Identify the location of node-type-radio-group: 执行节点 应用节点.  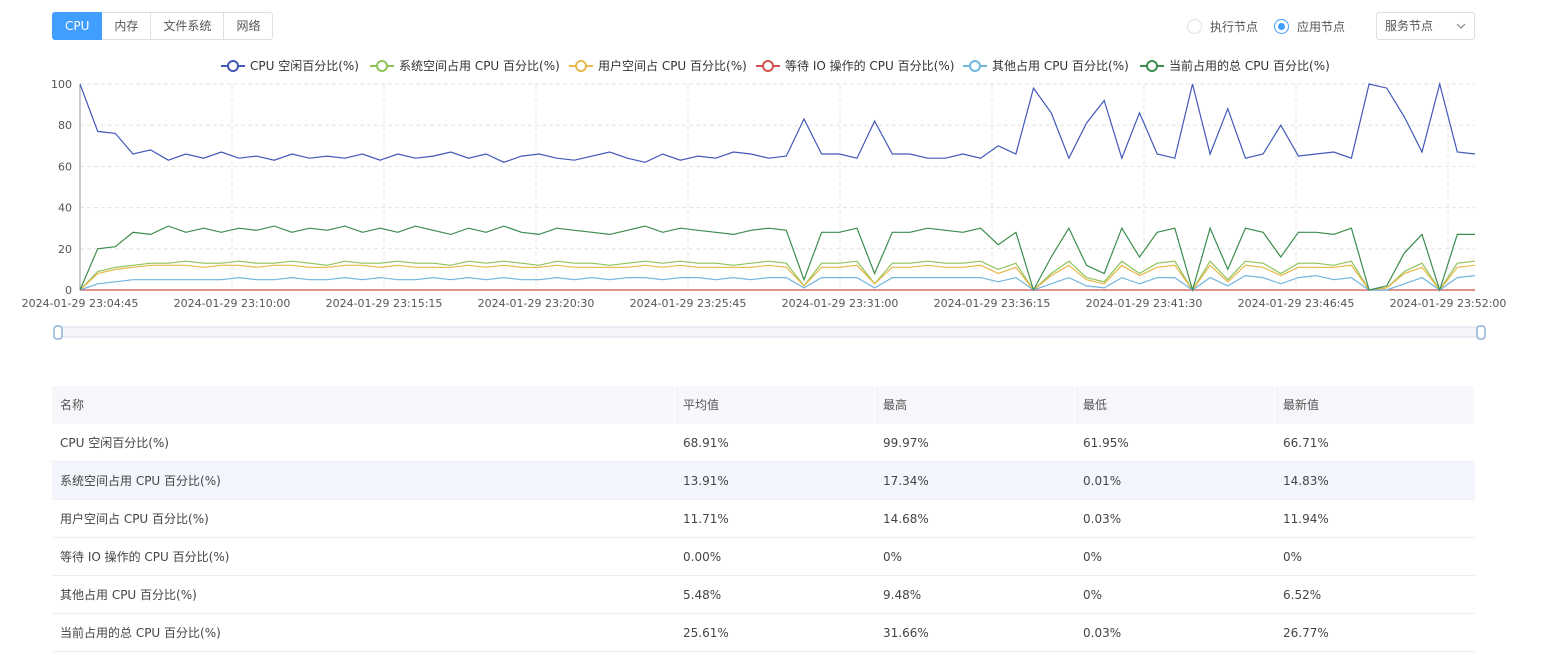
(1274, 26).